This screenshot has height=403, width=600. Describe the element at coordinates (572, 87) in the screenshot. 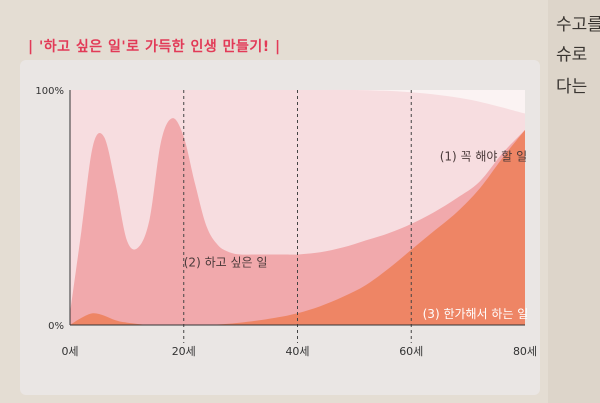

I see `side-text-3: 다는` at that location.